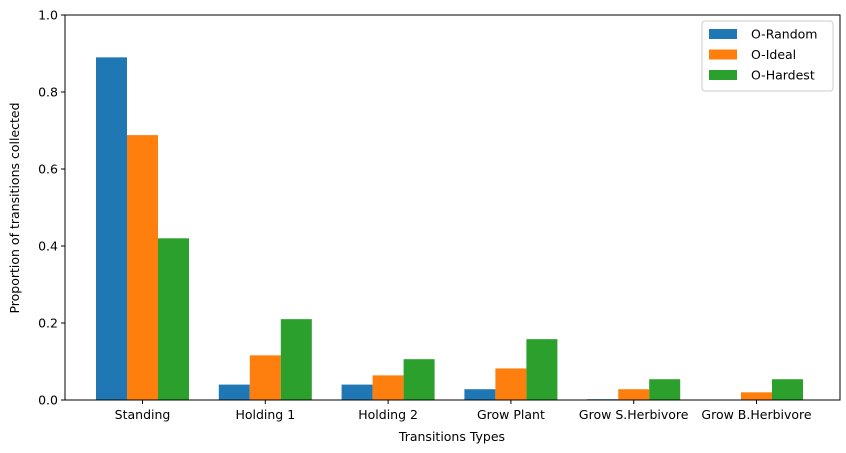 The image size is (846, 453). What do you see at coordinates (48, 246) in the screenshot?
I see `y-tick-label: 0.4` at bounding box center [48, 246].